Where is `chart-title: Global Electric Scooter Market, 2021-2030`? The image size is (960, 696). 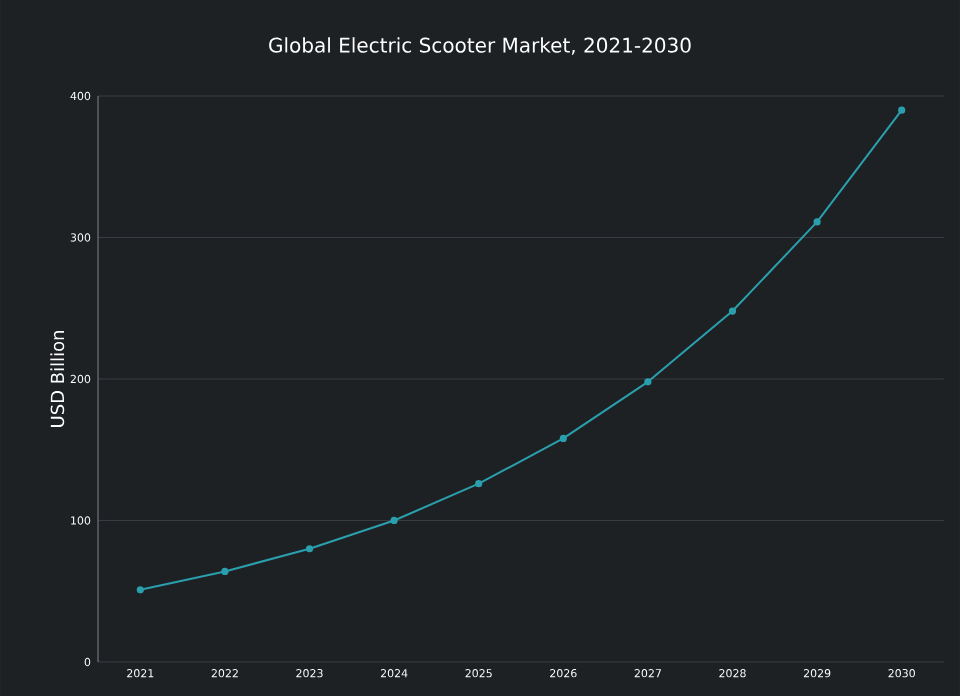
chart-title: Global Electric Scooter Market, 2021-2030 is located at coordinates (480, 46).